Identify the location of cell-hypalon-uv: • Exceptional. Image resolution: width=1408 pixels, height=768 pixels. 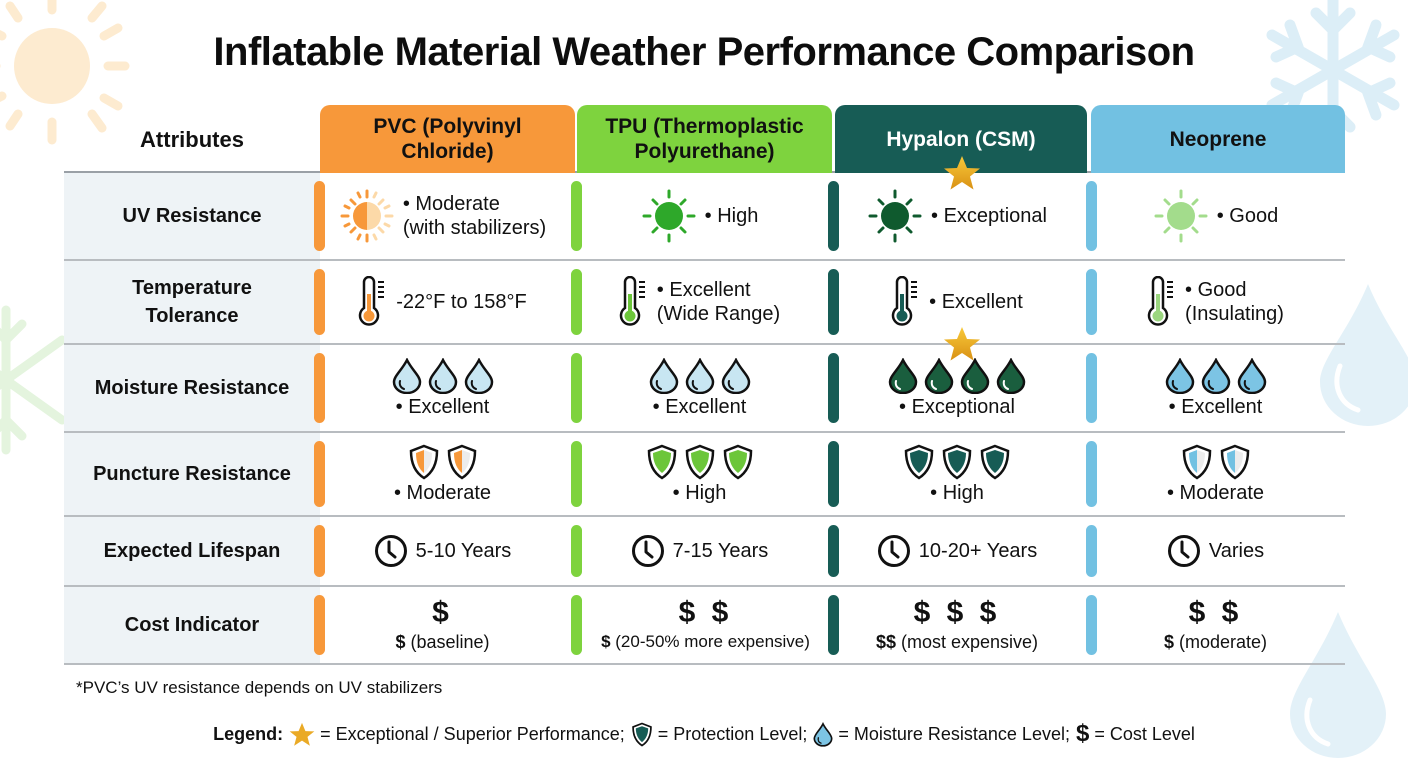
(957, 216).